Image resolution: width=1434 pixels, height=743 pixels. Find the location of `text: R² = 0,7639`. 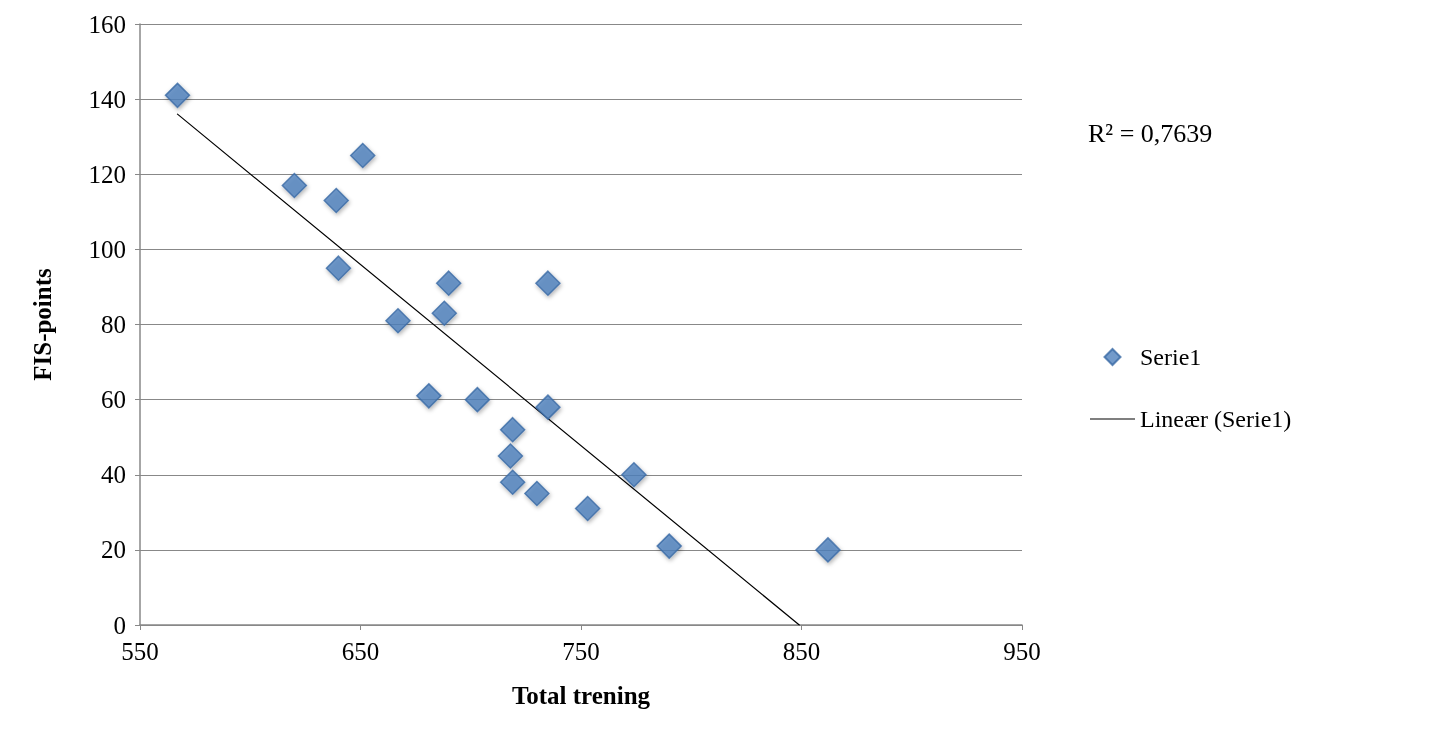

text: R² = 0,7639 is located at coordinates (1150, 133).